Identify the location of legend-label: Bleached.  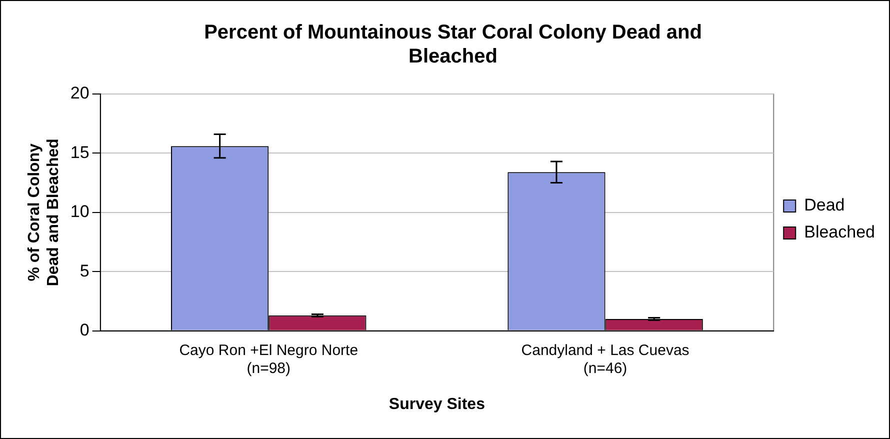
(839, 232).